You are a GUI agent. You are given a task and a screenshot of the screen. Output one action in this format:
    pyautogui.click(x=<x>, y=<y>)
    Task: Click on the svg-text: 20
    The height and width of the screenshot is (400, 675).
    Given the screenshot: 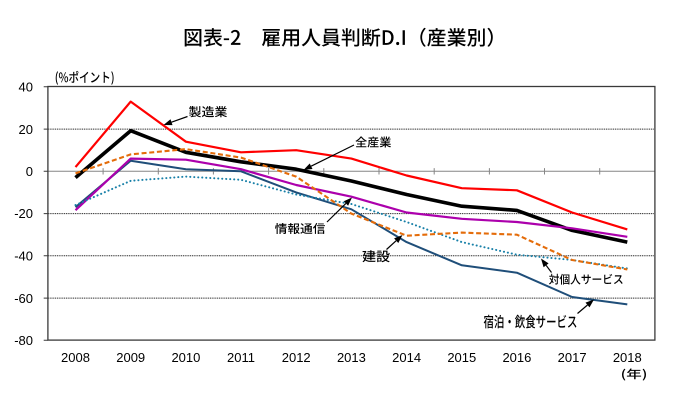 What is the action you would take?
    pyautogui.click(x=26, y=129)
    